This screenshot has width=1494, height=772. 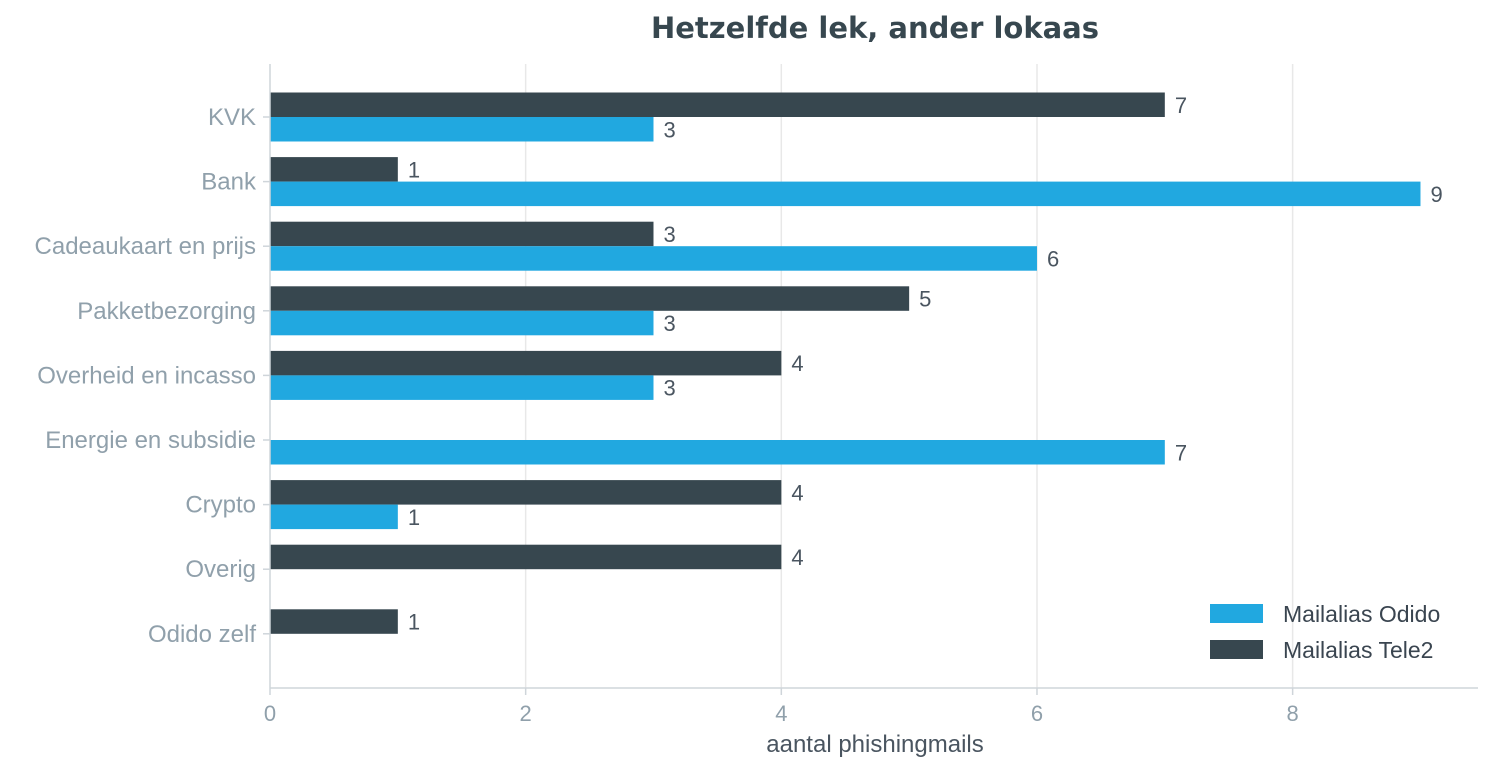 What do you see at coordinates (925, 299) in the screenshot?
I see `value-label-tele2: 5` at bounding box center [925, 299].